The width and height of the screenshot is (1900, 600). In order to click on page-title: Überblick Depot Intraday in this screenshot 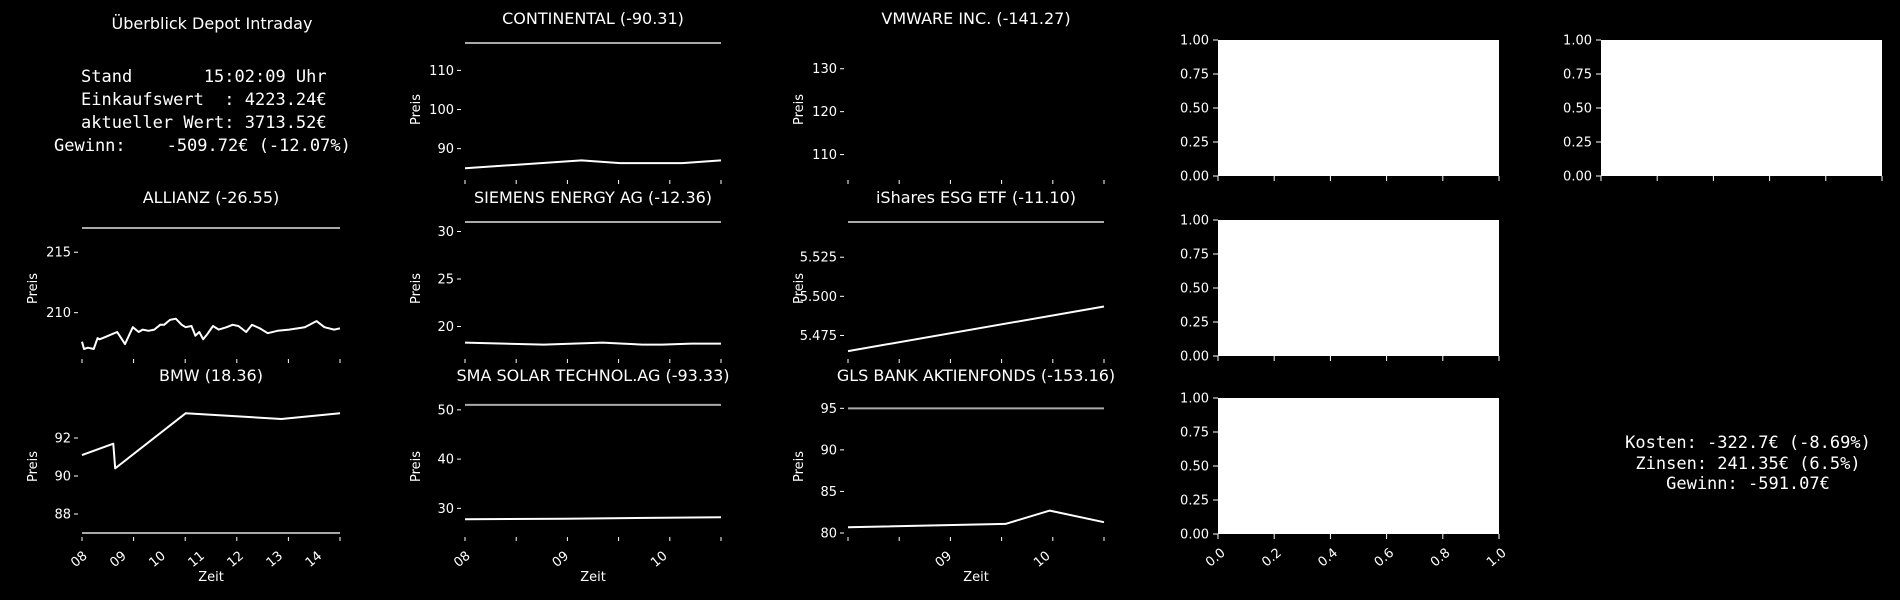, I will do `click(212, 23)`.